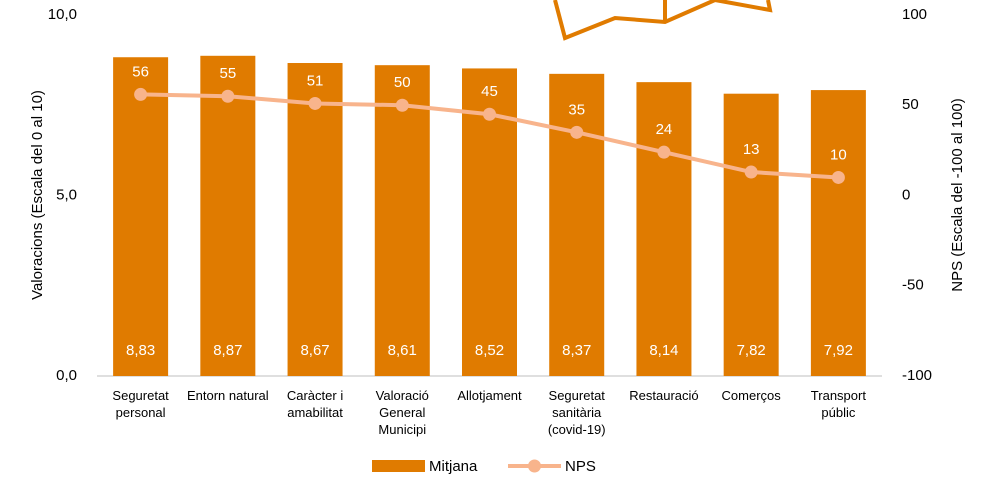 The height and width of the screenshot is (477, 984). I want to click on line-value-label: 50, so click(402, 82).